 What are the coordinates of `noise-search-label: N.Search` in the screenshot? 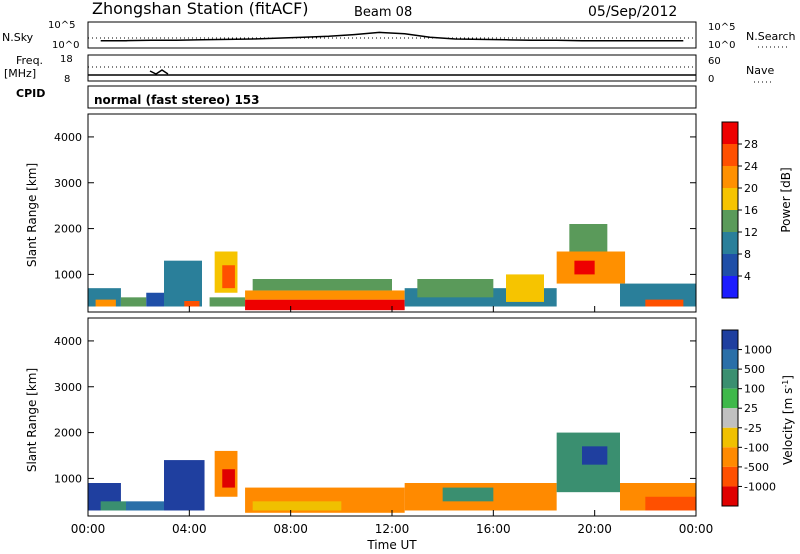 It's located at (771, 36).